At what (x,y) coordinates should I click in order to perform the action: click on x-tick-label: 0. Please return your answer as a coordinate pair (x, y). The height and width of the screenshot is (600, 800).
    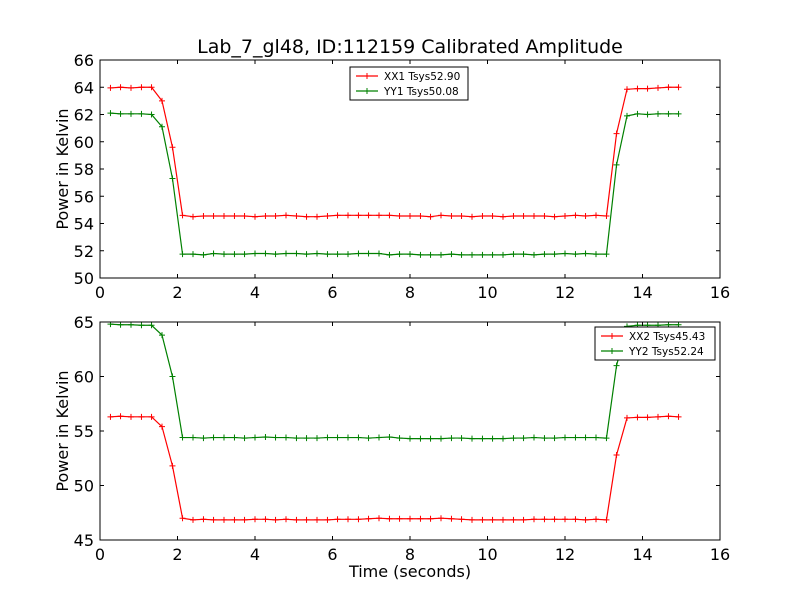
    Looking at the image, I should click on (100, 554).